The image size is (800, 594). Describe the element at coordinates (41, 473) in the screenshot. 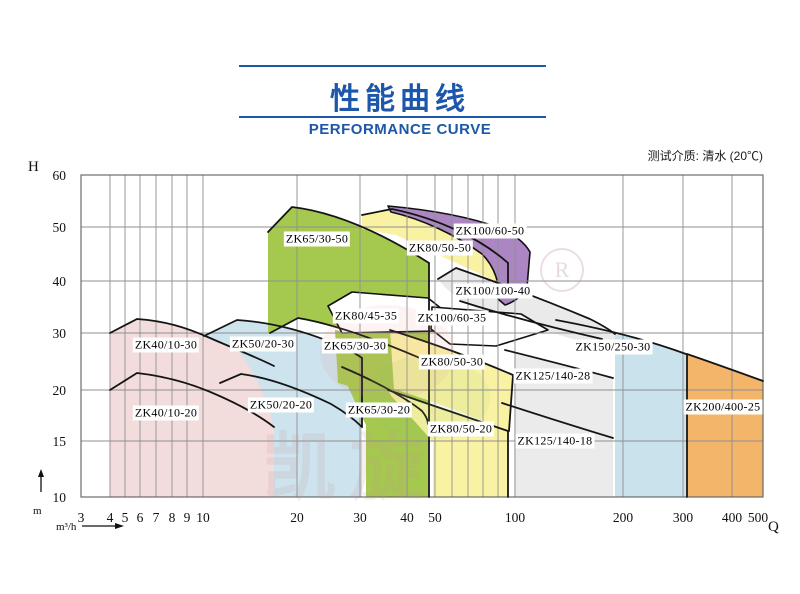

I see `y-axis-arrowhead` at that location.